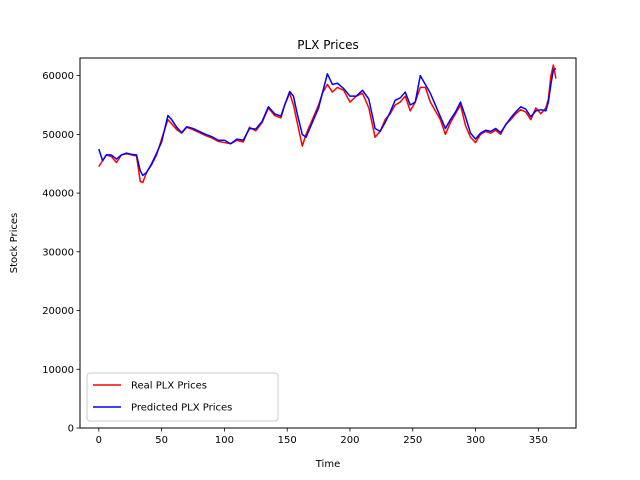  I want to click on legend-box, so click(182, 397).